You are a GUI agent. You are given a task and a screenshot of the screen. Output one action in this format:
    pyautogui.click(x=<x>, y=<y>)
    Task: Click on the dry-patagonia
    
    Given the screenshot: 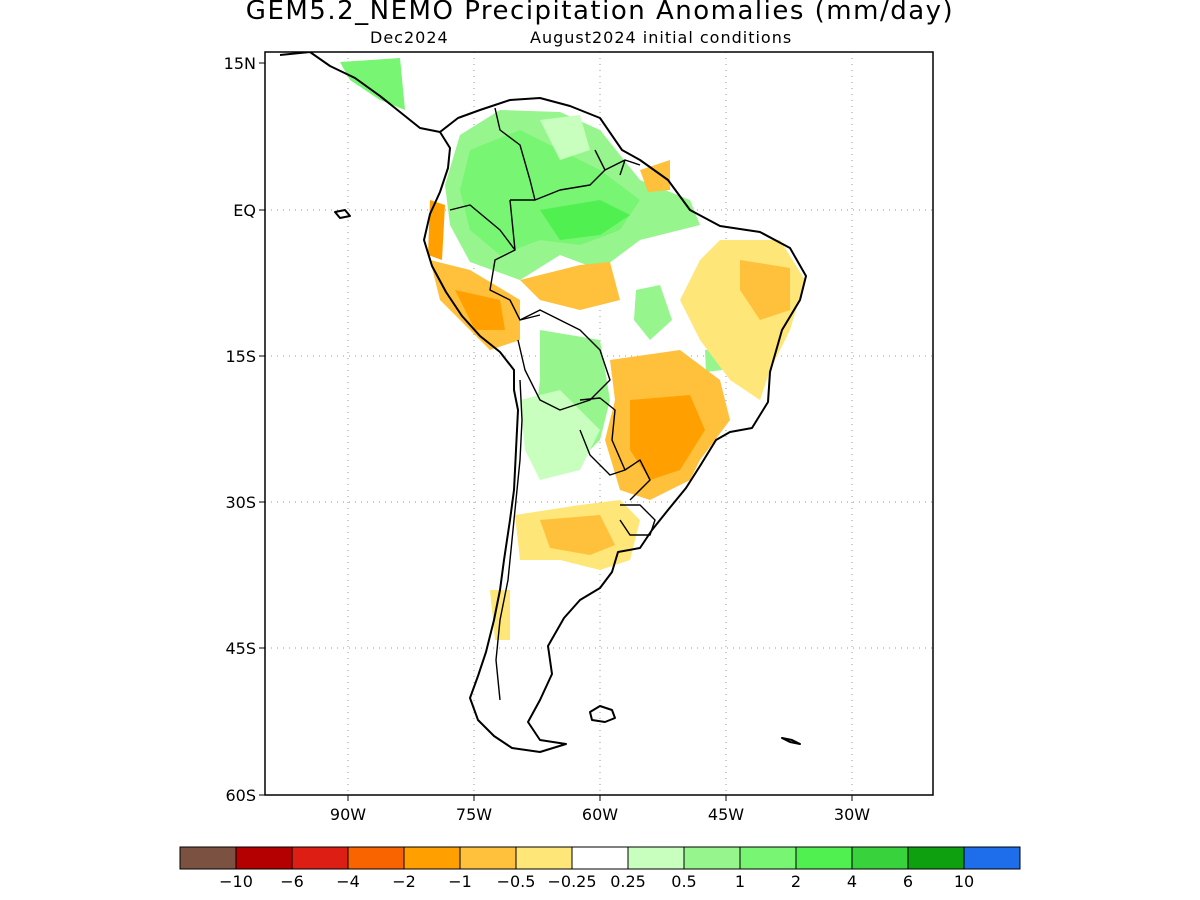 What is the action you would take?
    pyautogui.click(x=500, y=615)
    